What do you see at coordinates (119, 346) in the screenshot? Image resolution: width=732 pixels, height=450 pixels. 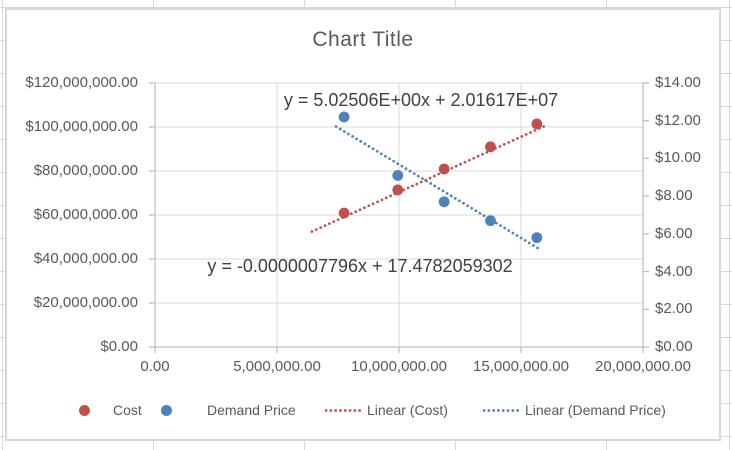 I see `y-axis-left-label: $0.00` at bounding box center [119, 346].